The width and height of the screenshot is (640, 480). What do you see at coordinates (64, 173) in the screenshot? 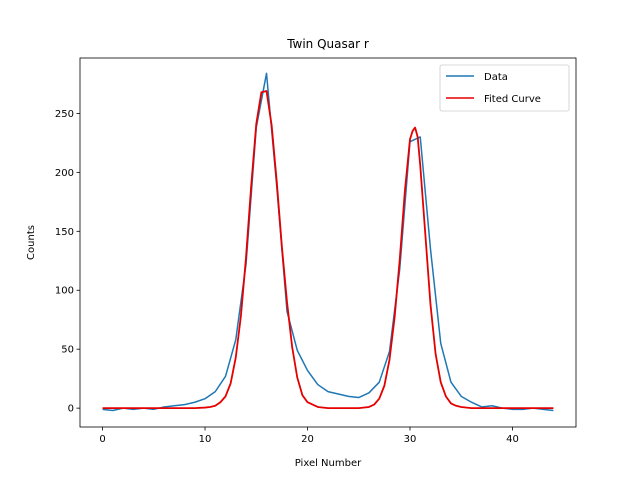
I see `y-tick-label: 200` at bounding box center [64, 173].